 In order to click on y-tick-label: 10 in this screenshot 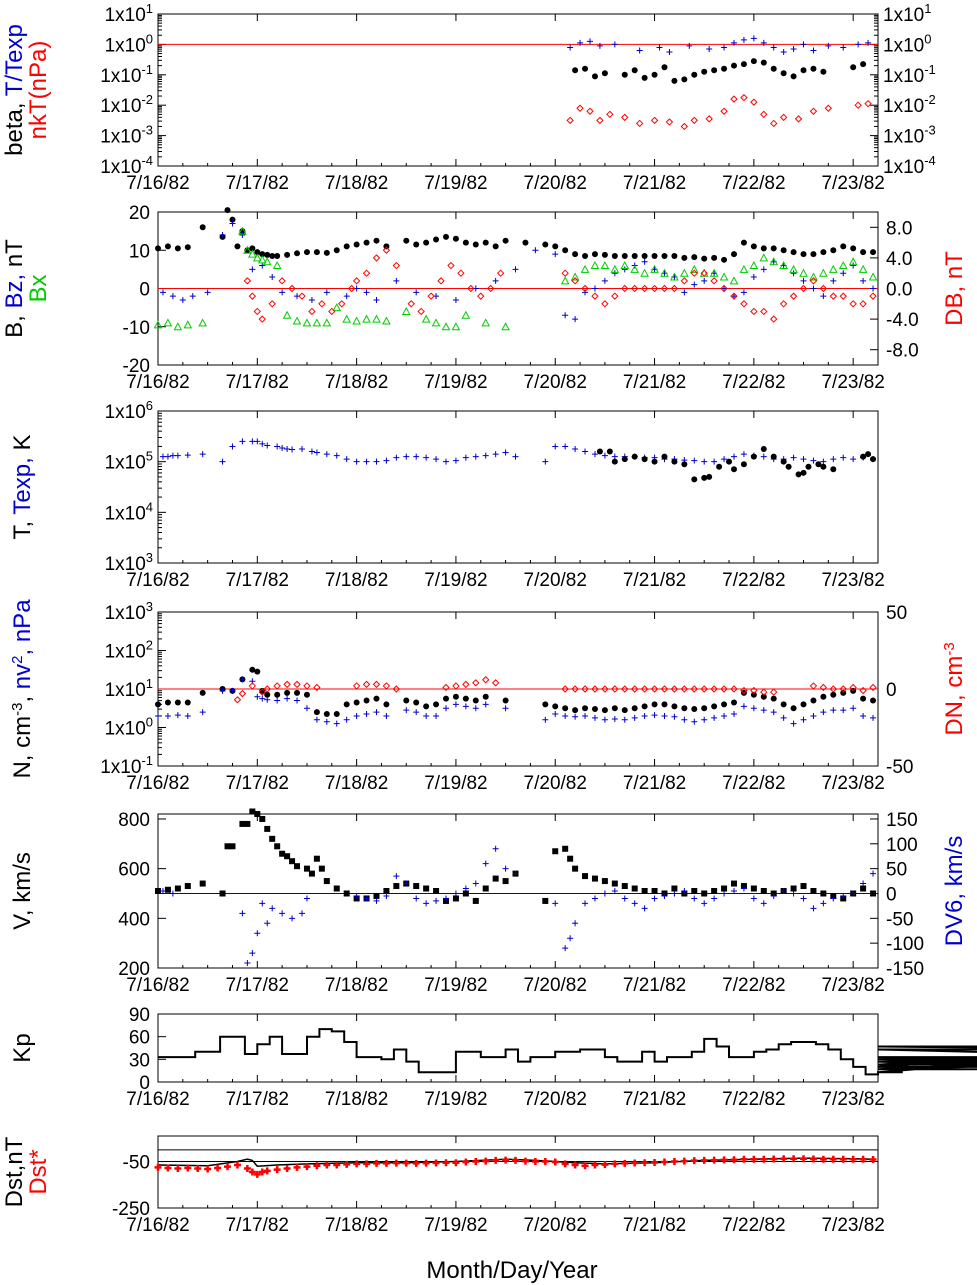, I will do `click(139, 251)`.